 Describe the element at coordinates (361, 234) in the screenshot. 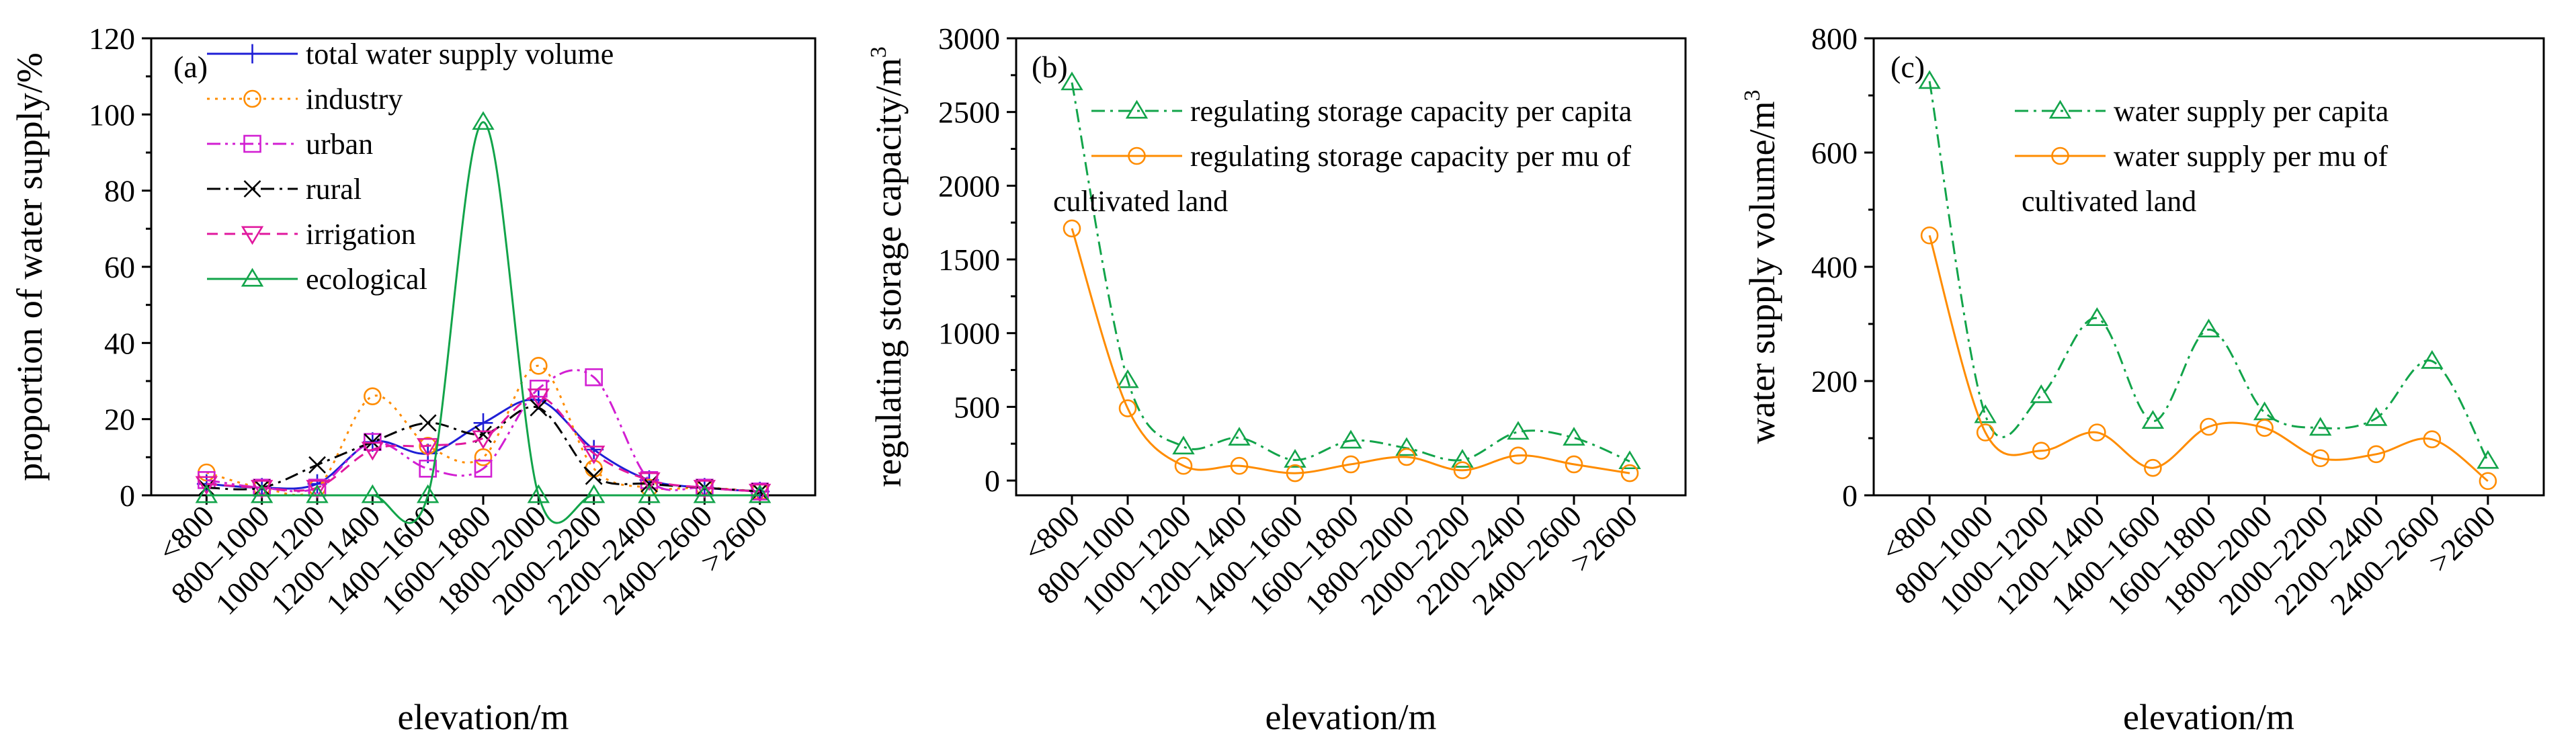

I see `legend-label: irrigation` at that location.